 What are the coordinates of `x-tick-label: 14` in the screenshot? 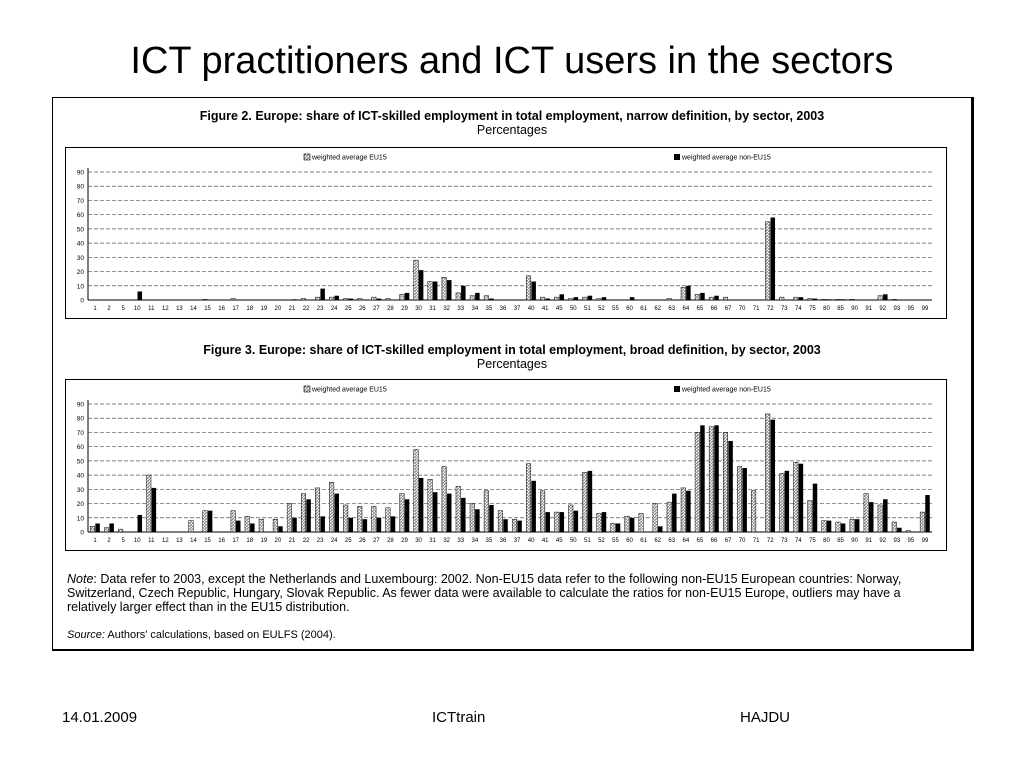 It's located at (193, 309).